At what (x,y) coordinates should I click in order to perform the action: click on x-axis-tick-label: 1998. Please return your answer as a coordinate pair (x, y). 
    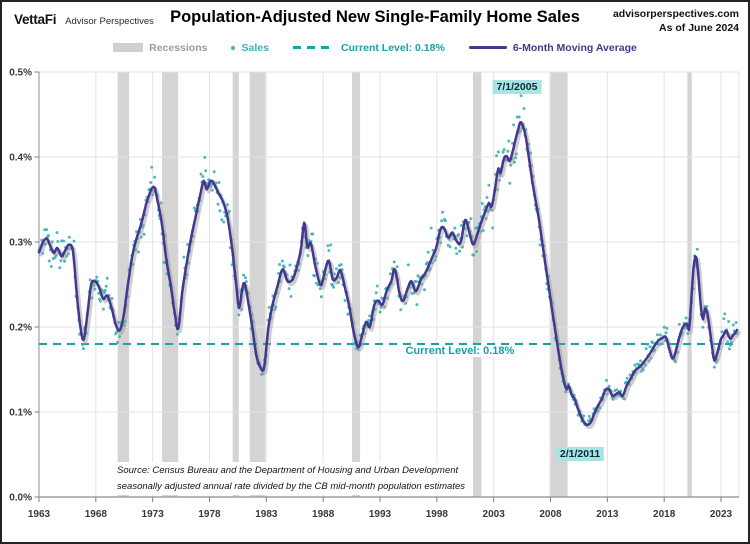
    Looking at the image, I should click on (437, 514).